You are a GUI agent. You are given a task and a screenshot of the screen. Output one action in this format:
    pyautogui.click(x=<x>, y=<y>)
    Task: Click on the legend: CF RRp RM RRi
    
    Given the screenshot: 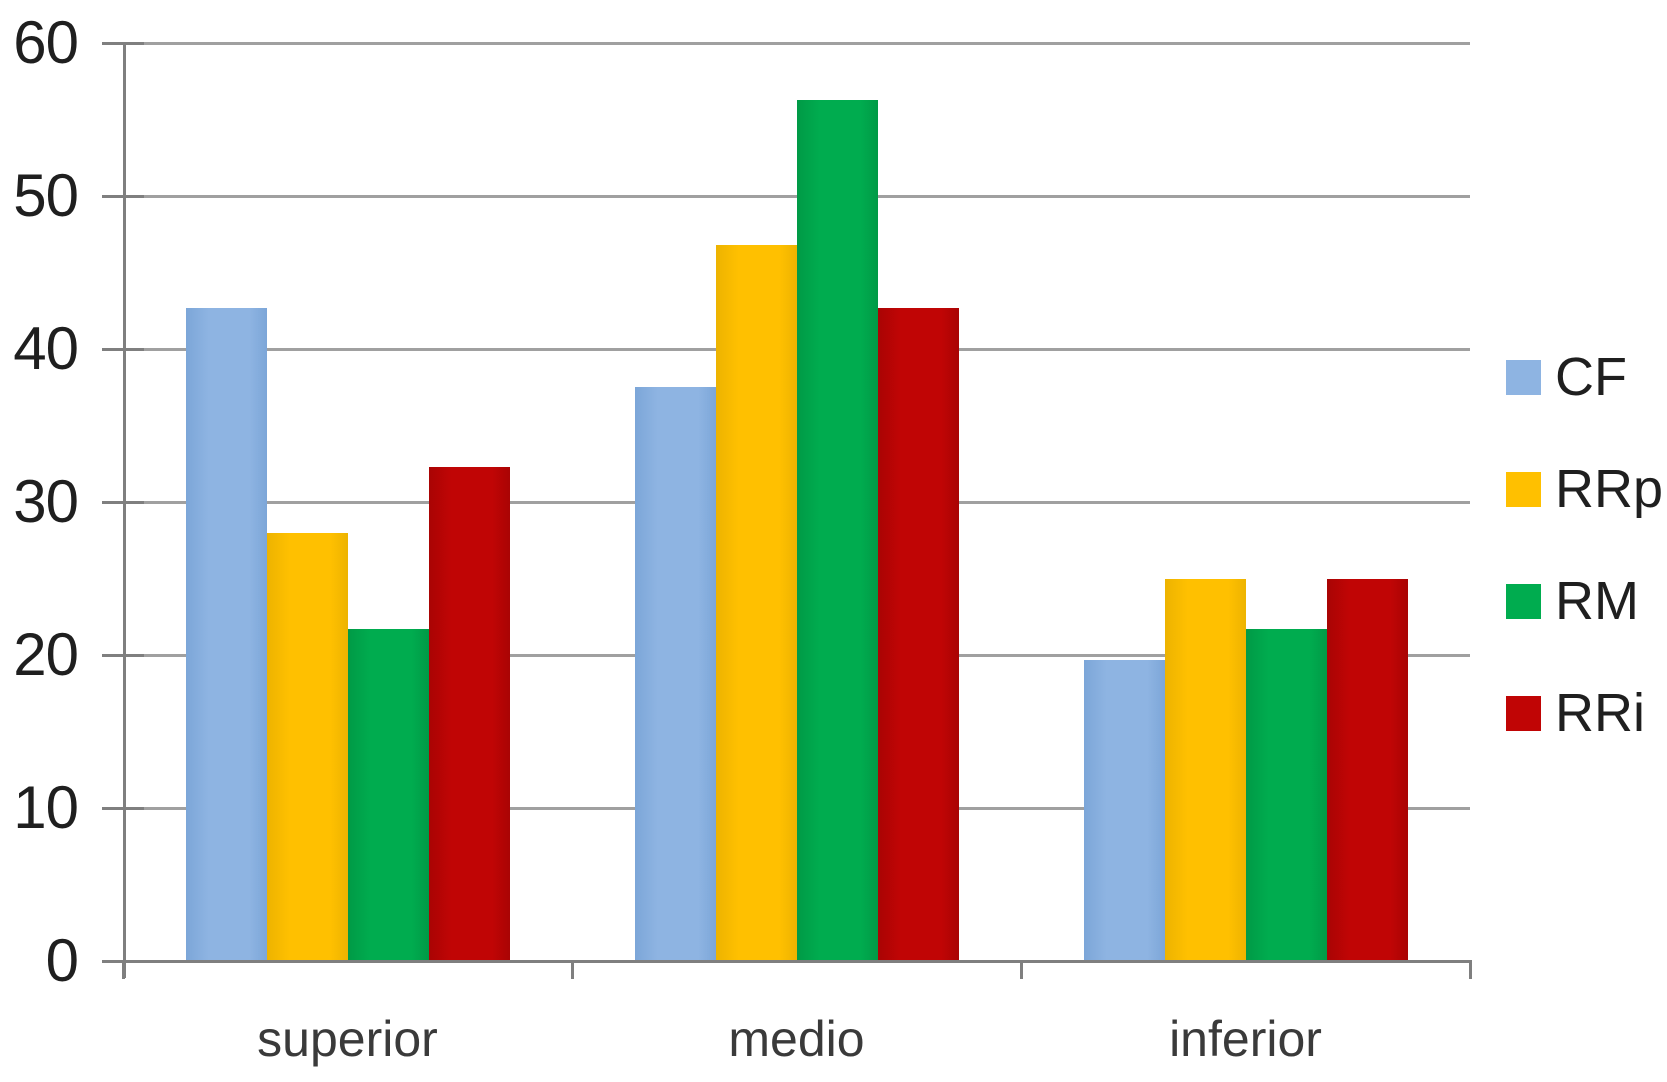 What is the action you would take?
    pyautogui.click(x=1584, y=572)
    